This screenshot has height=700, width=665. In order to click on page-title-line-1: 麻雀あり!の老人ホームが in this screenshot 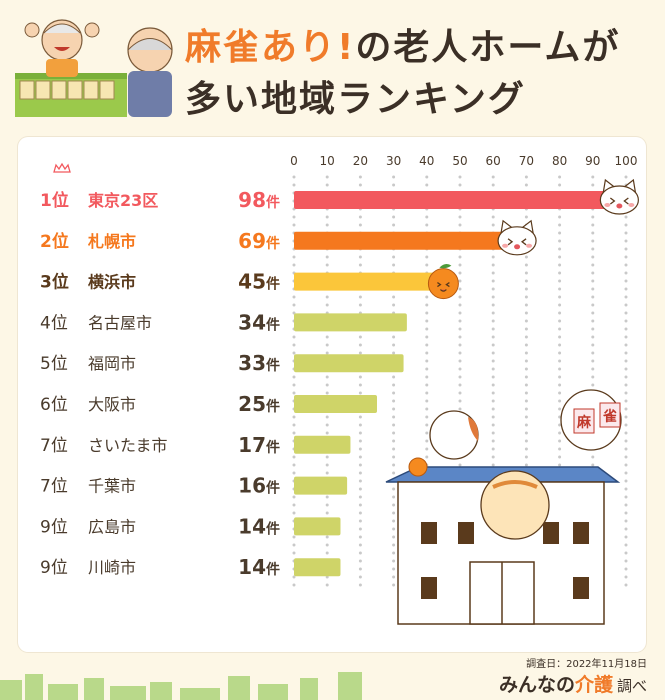, I will do `click(402, 44)`.